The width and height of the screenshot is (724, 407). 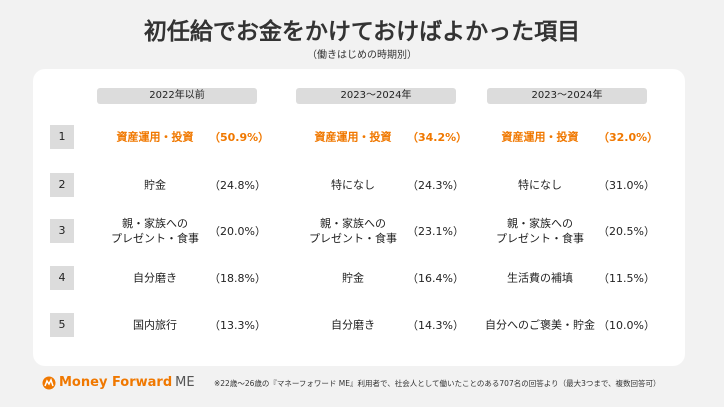 I want to click on item-percentage: （11.5%）, so click(x=626, y=278).